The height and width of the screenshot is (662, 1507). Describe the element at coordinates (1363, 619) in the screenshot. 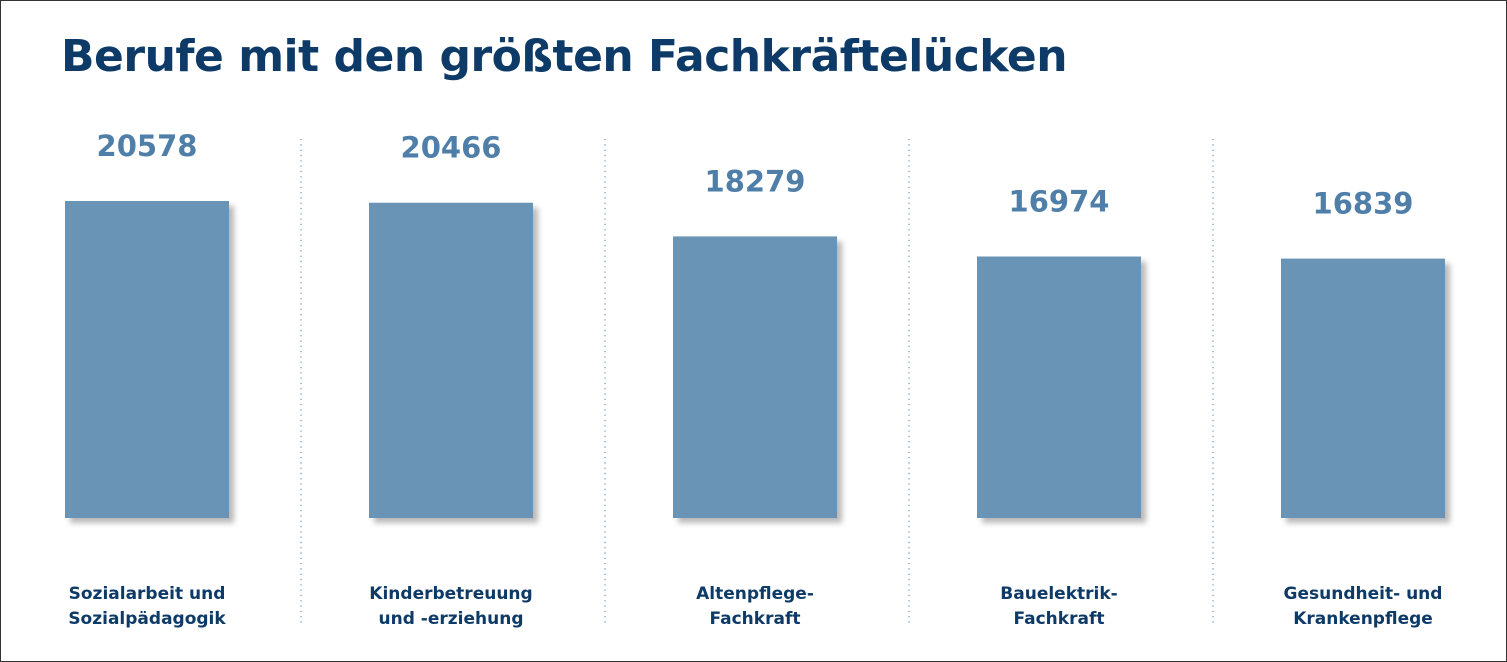

I see `category-label: Krankenpflege` at that location.